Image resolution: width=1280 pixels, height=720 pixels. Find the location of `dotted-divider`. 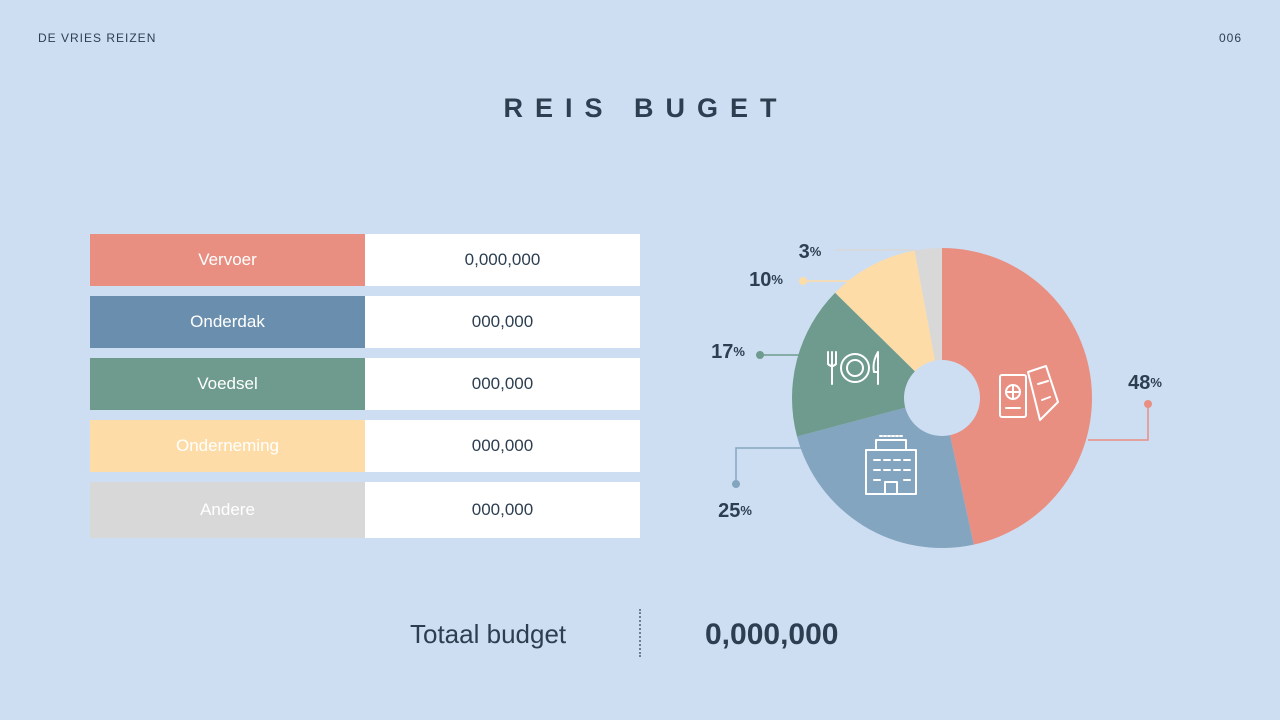

dotted-divider is located at coordinates (640, 633).